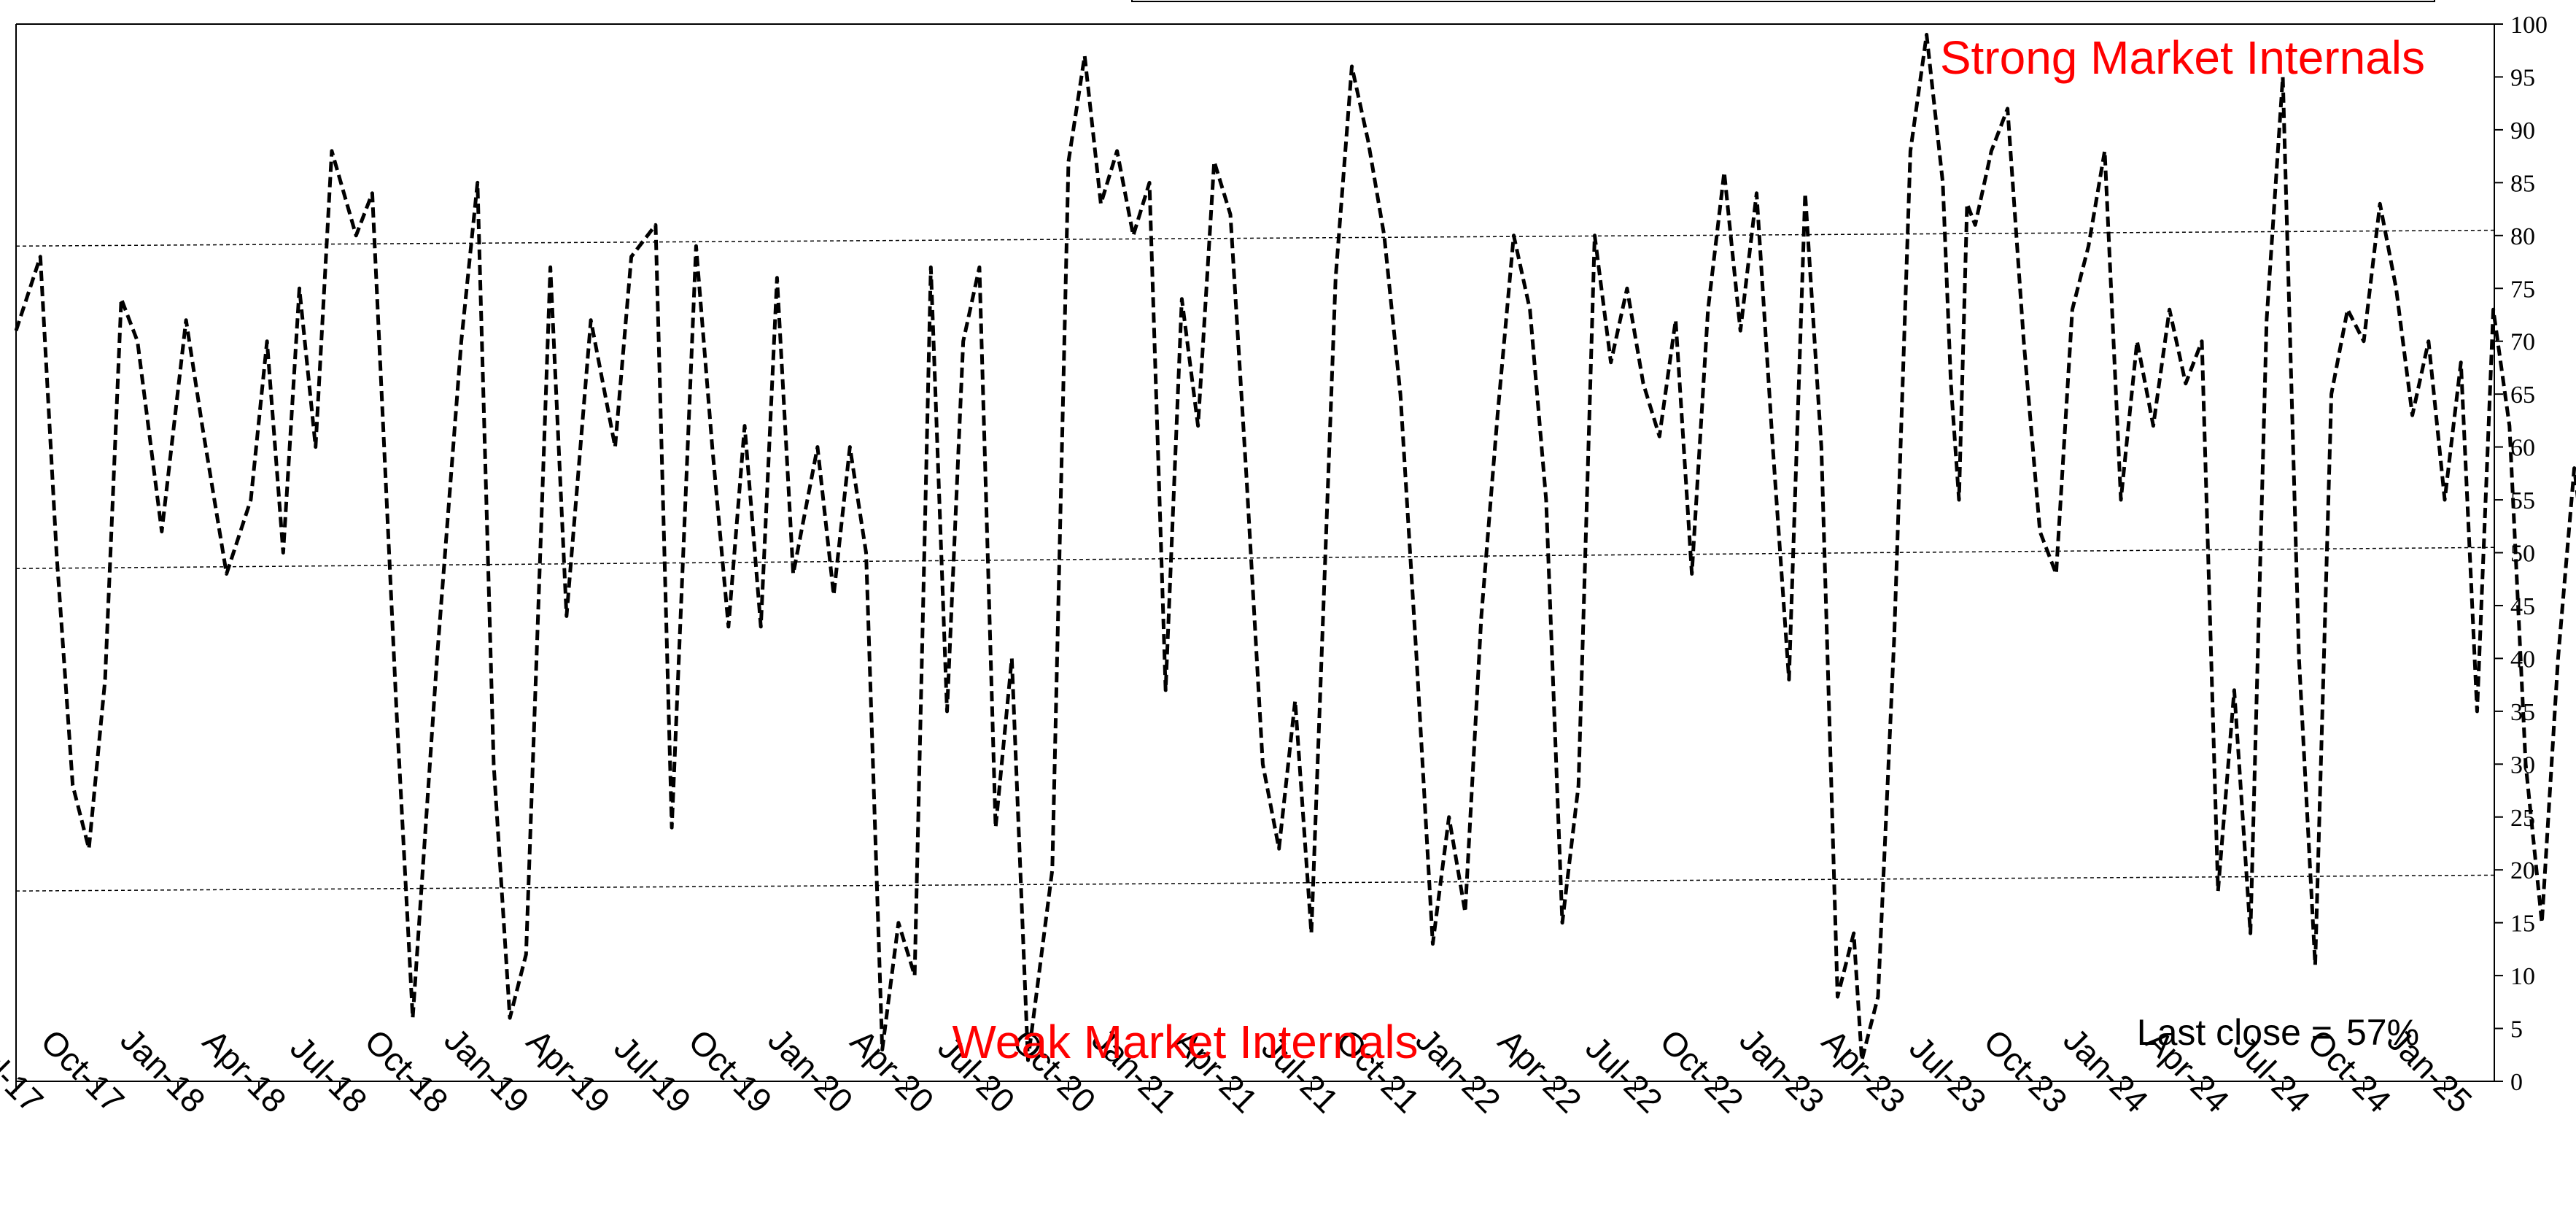  What do you see at coordinates (1863, 1071) in the screenshot?
I see `x-tick-label: Apr-23` at bounding box center [1863, 1071].